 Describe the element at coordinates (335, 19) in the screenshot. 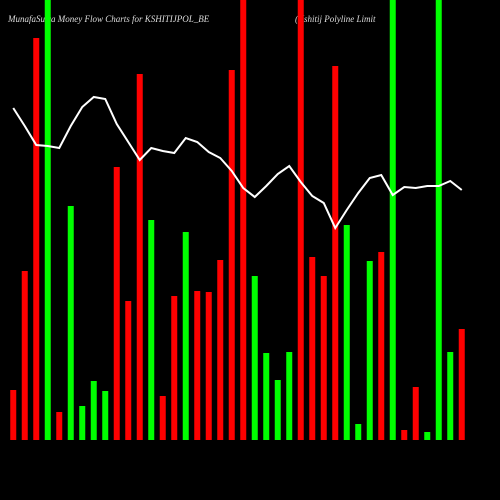

I see `chart-subtitle: (Kshitij Polyline Limit` at that location.